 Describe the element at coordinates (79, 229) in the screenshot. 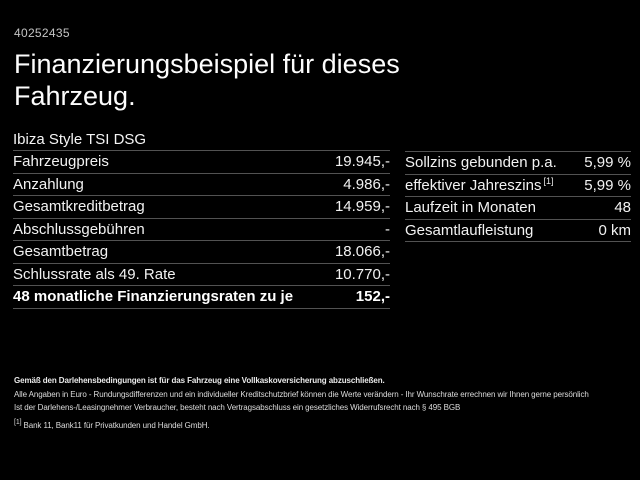

I see `finance-row-label: Abschlussgebühren` at that location.